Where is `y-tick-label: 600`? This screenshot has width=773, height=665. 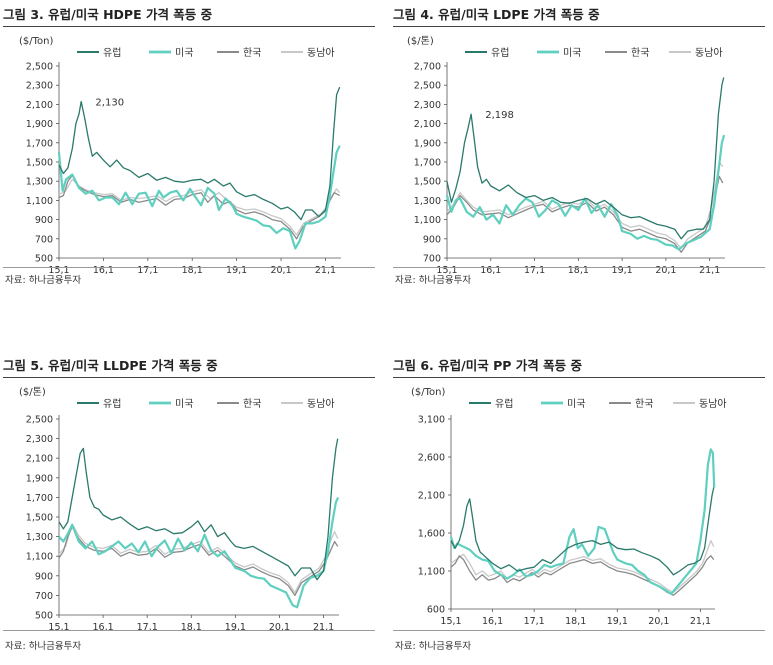 y-tick-label: 600 is located at coordinates (436, 610).